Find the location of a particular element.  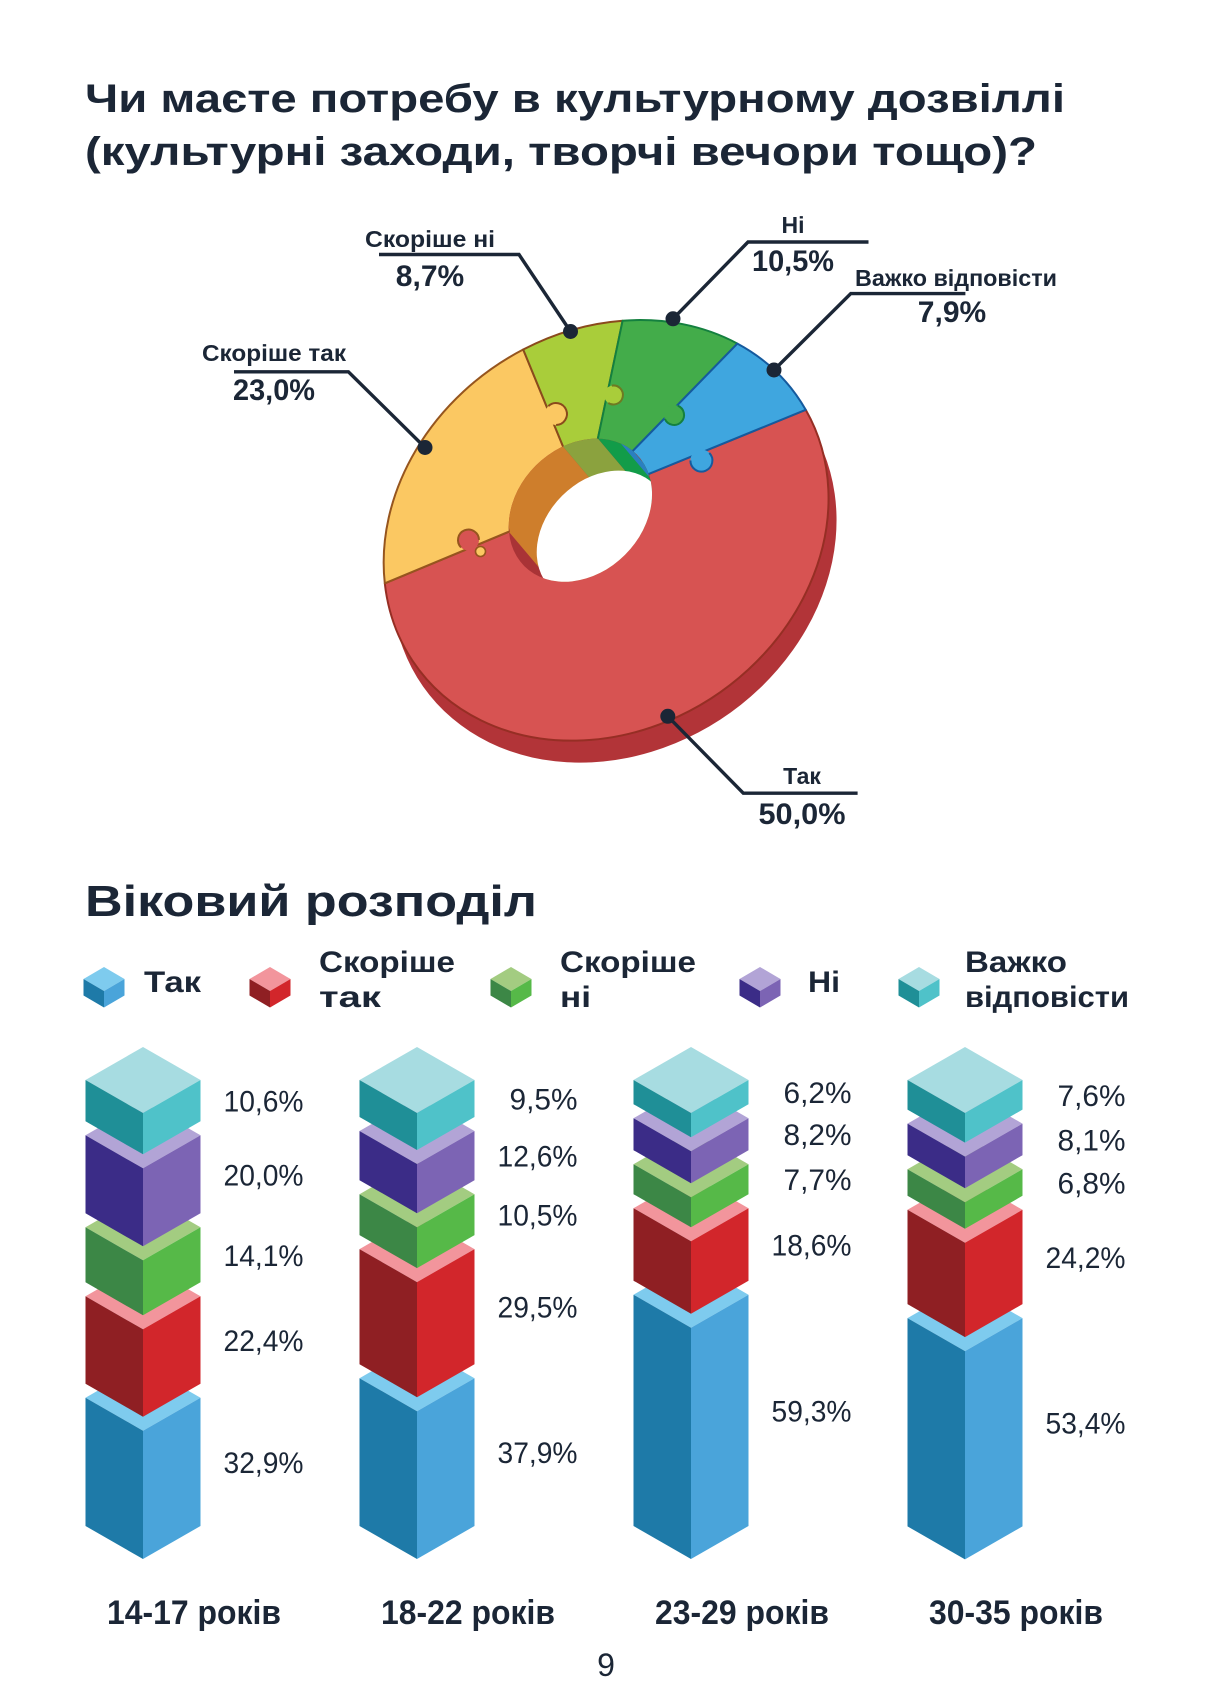

svg-text:(культурні заходи, творчі вечо: (культурні заходи, творчі вечори тощо)? is located at coordinates (561, 152).